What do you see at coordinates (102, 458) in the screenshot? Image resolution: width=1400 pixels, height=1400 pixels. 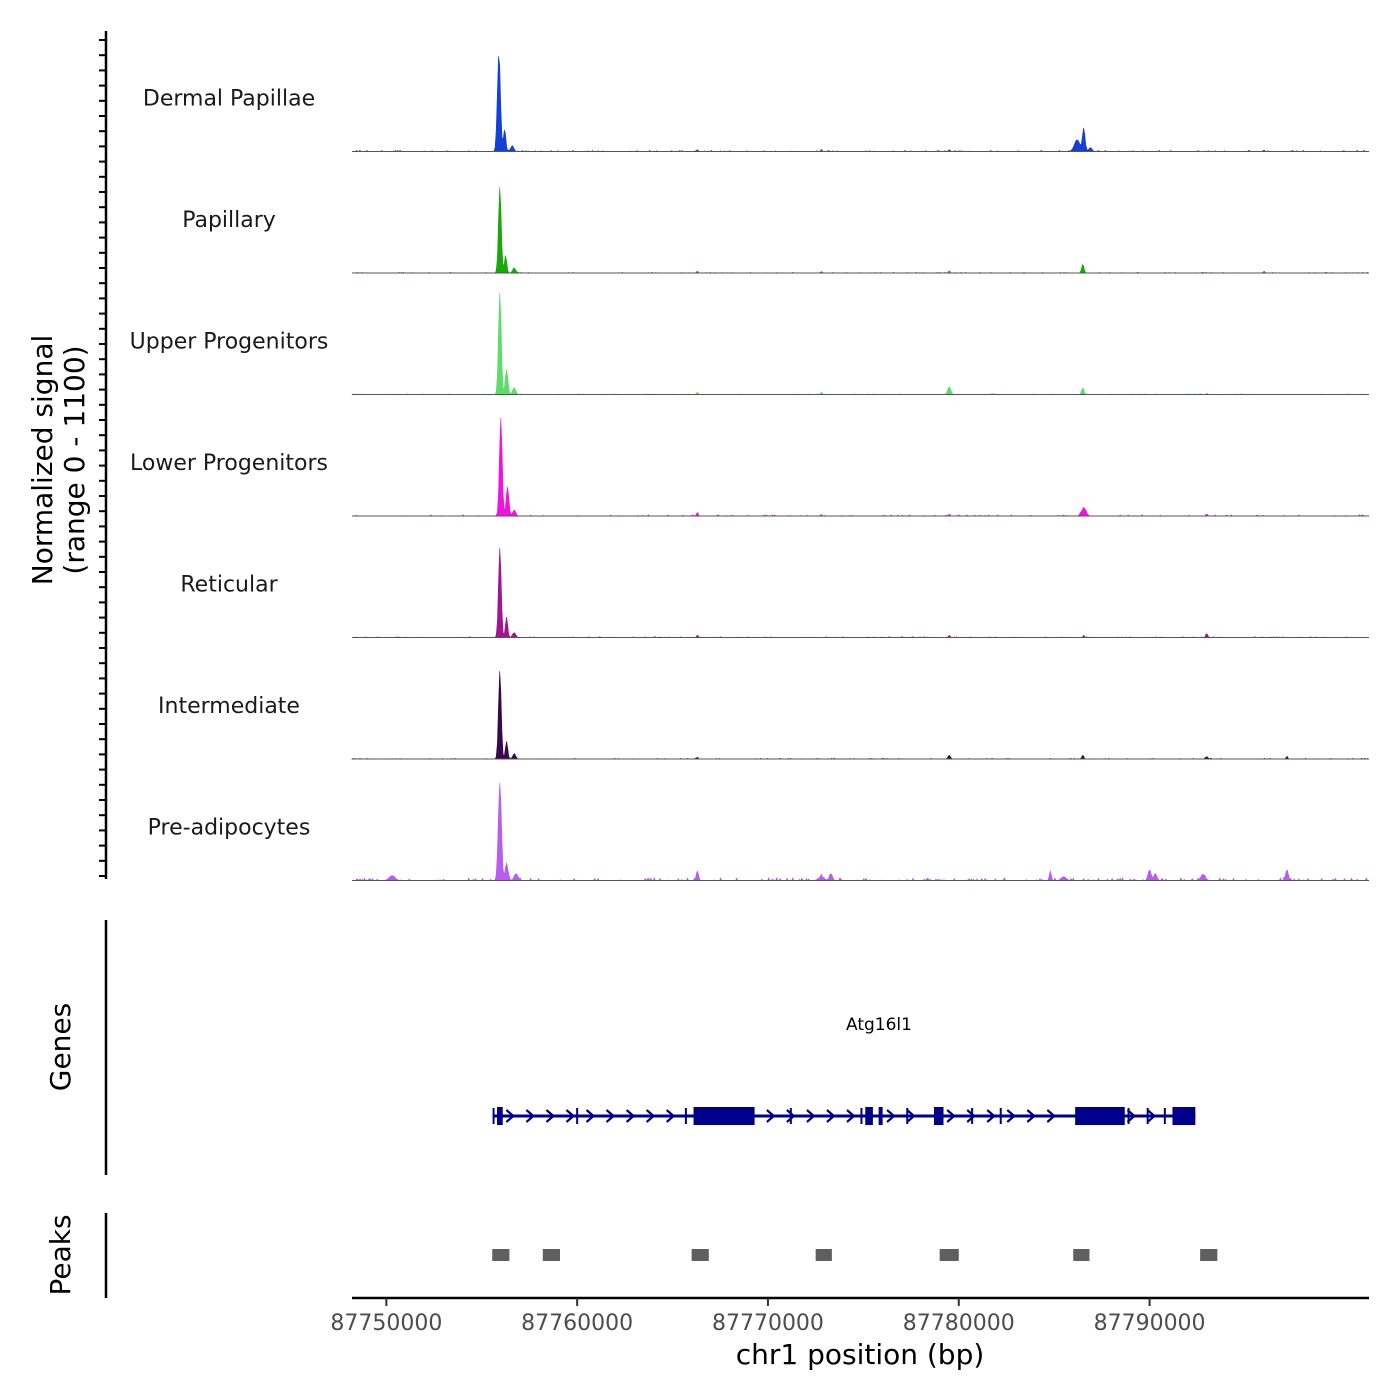 I see `signal-y-axis-ticks` at bounding box center [102, 458].